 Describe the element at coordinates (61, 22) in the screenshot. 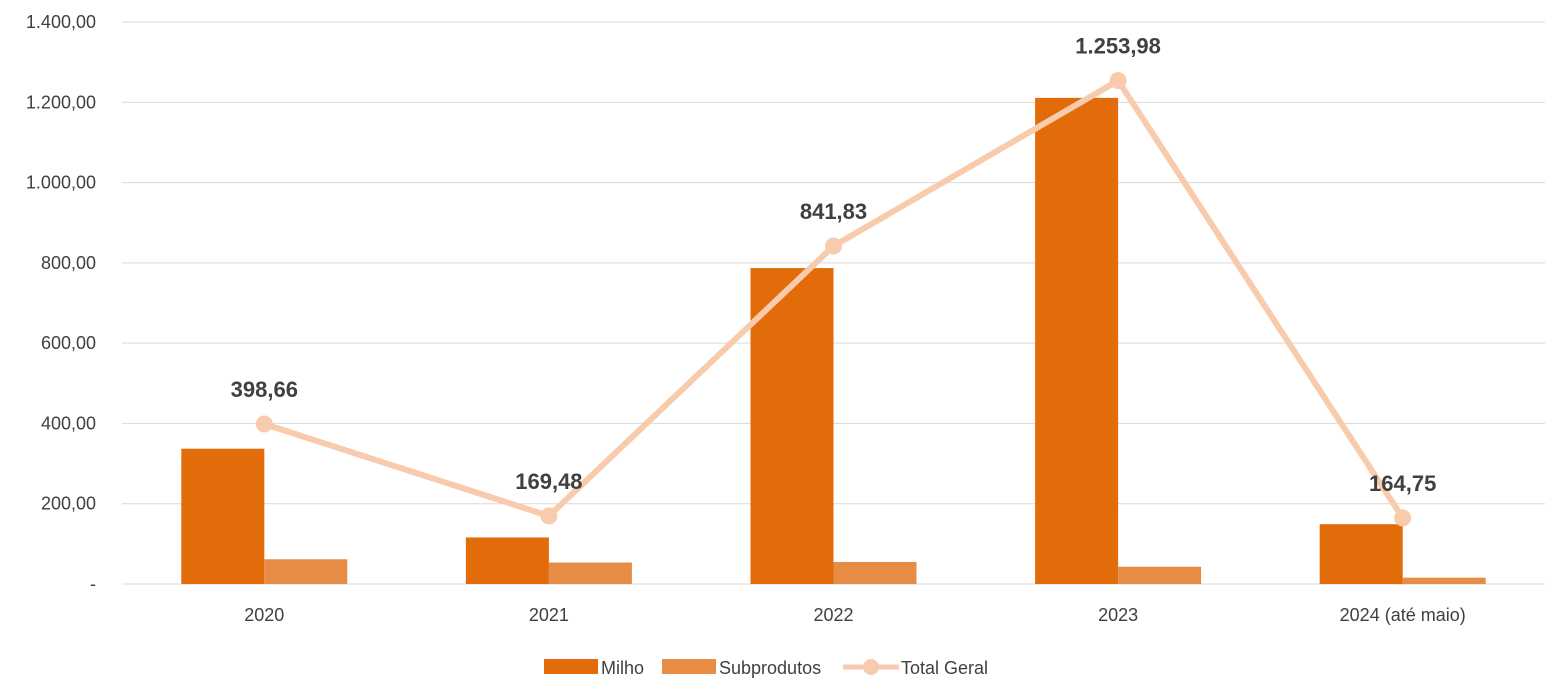

I see `y-tick-label: 1.400,00` at that location.